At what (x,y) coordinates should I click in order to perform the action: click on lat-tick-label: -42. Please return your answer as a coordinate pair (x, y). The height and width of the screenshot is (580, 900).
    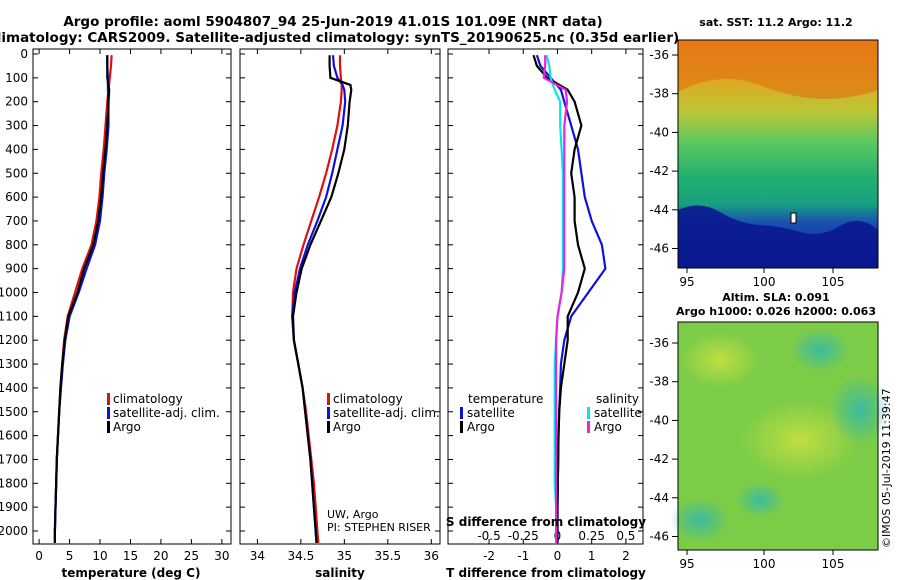
    Looking at the image, I should click on (659, 459).